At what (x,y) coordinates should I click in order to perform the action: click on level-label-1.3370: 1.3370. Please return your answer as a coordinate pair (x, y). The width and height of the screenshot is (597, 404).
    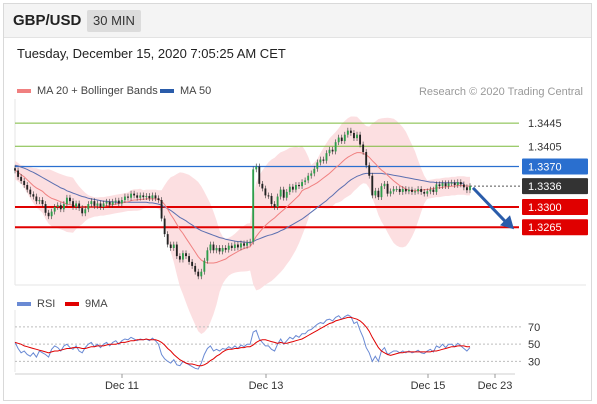
    Looking at the image, I should click on (555, 166).